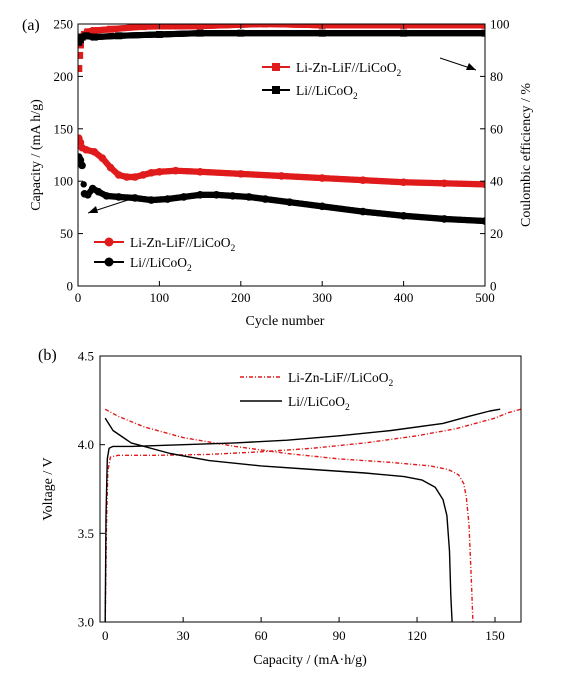 This screenshot has height=674, width=578. Describe the element at coordinates (86, 533) in the screenshot. I see `b-ytick-label: 3.5` at that location.